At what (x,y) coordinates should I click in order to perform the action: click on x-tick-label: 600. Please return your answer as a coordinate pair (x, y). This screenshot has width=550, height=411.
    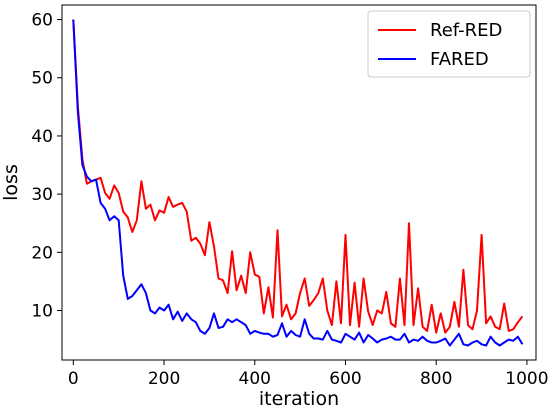
    Looking at the image, I should click on (345, 379).